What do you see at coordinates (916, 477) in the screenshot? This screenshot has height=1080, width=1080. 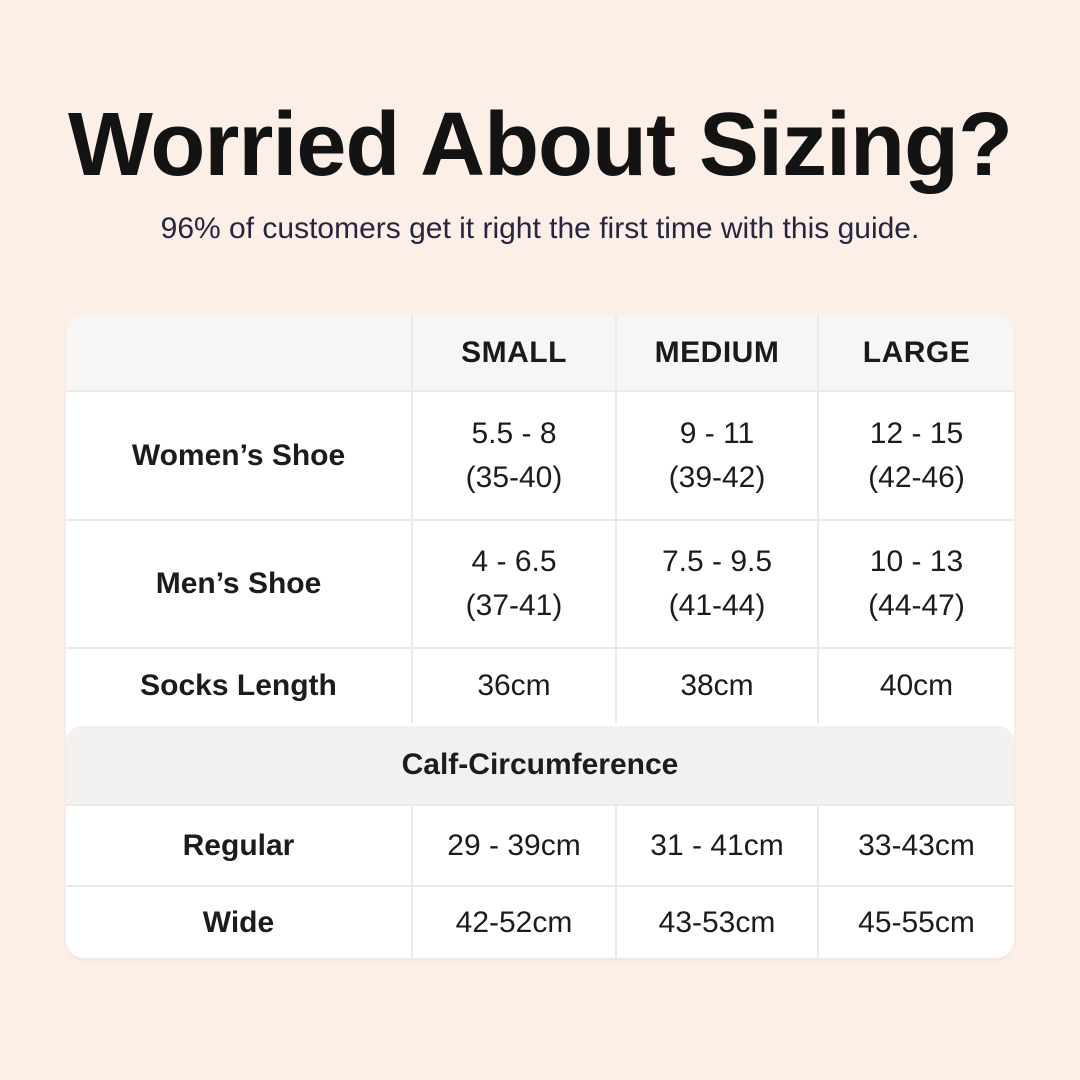 I see `value-line: (42-46)` at bounding box center [916, 477].